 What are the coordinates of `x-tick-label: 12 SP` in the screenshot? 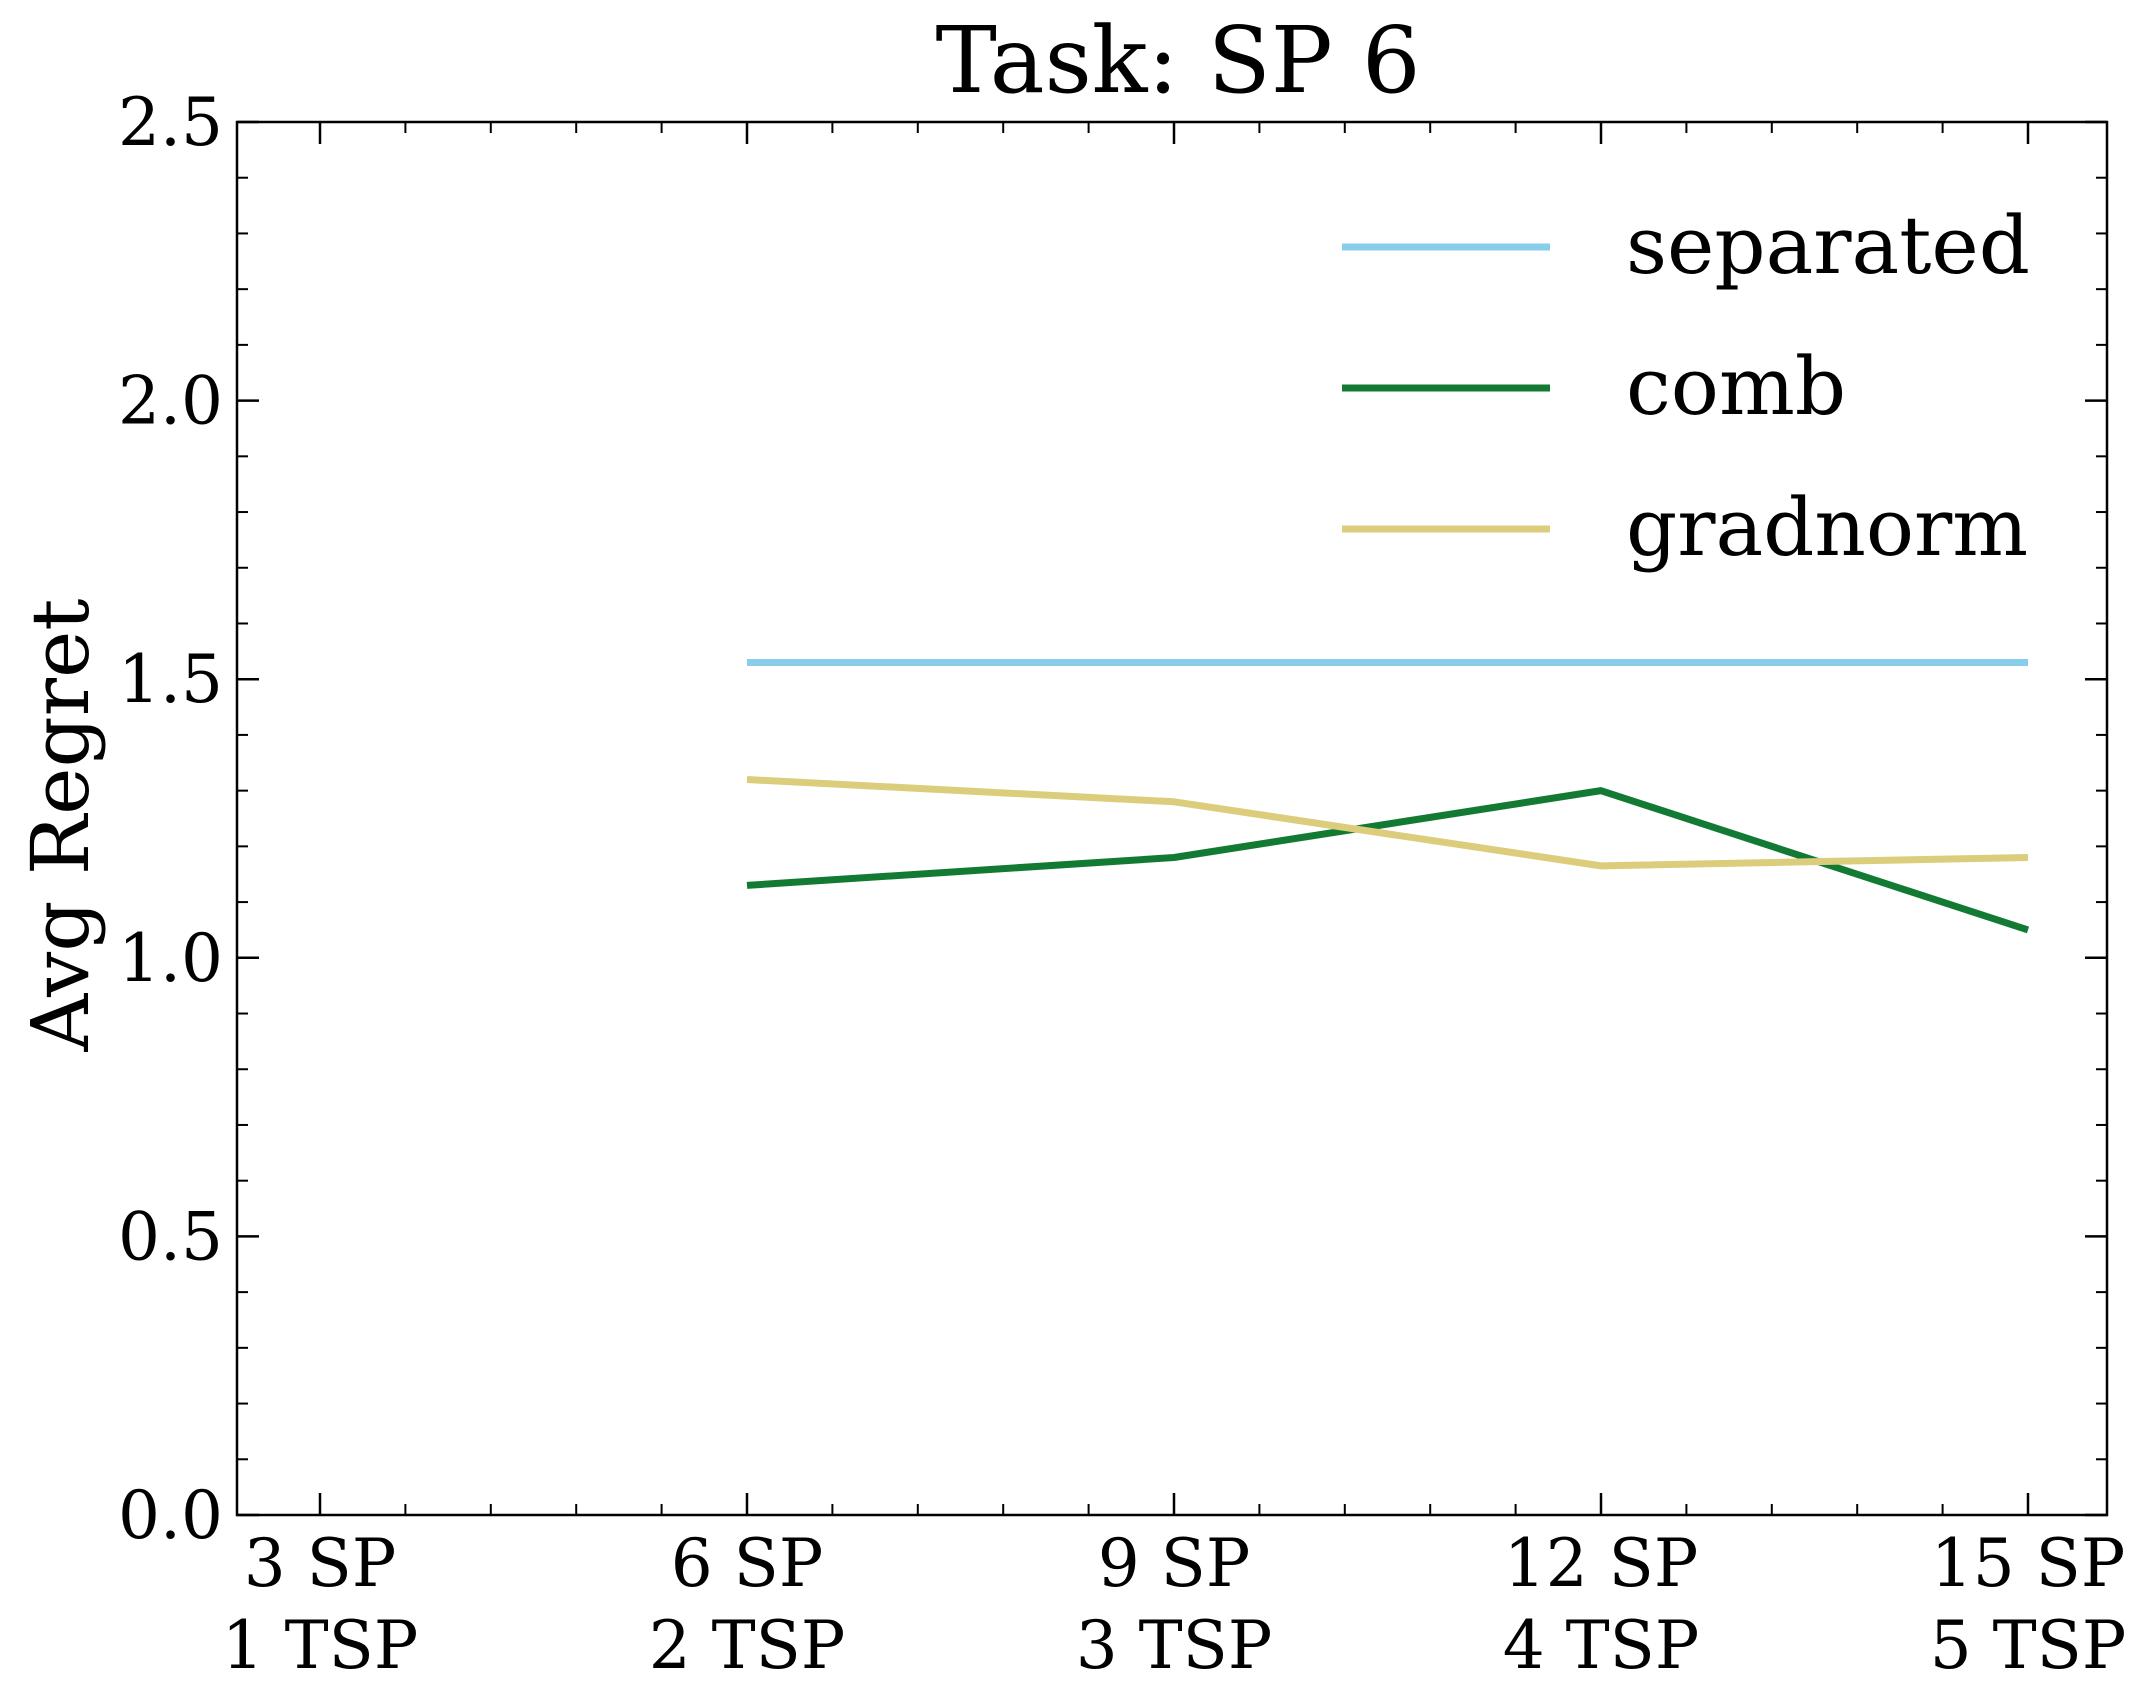 It's located at (1601, 1563).